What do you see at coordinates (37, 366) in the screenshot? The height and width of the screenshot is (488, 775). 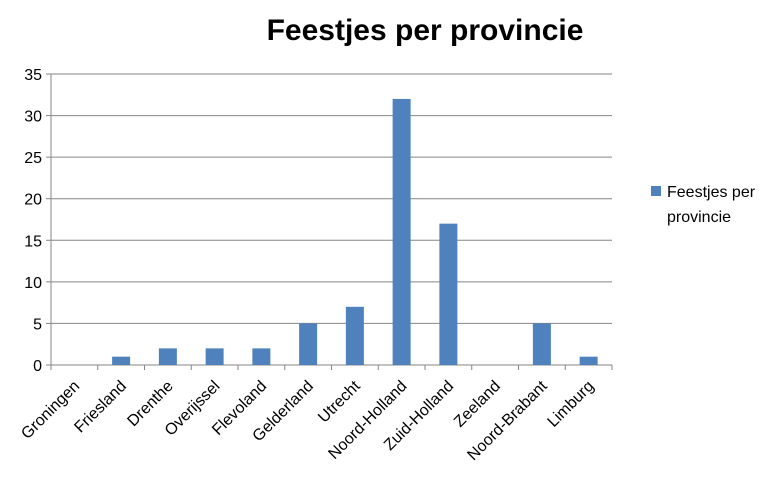 I see `y-tick-label: 0` at bounding box center [37, 366].